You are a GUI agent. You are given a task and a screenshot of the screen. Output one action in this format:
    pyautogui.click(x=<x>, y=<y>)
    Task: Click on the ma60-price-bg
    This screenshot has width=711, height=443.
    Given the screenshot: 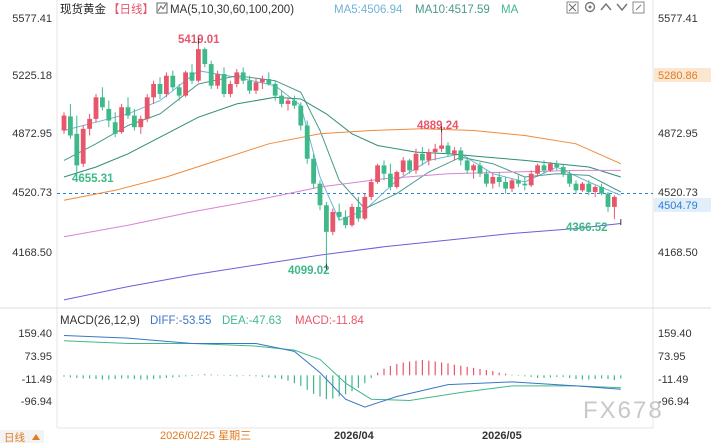 What is the action you would take?
    pyautogui.click(x=682, y=75)
    